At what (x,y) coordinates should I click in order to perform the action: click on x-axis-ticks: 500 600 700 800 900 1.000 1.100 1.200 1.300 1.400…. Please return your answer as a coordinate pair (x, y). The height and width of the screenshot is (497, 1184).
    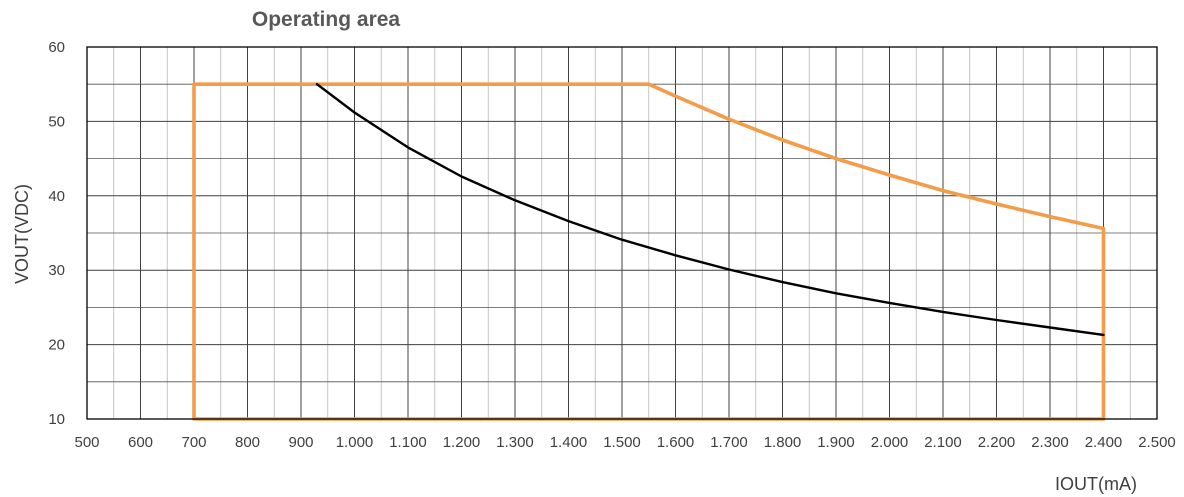
    Looking at the image, I should click on (624, 442).